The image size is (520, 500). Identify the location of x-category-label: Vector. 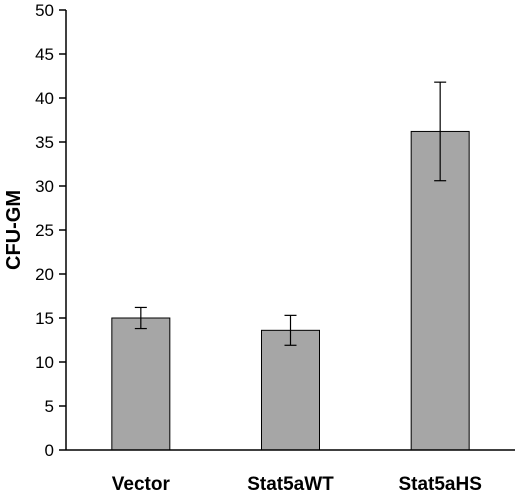
(141, 484).